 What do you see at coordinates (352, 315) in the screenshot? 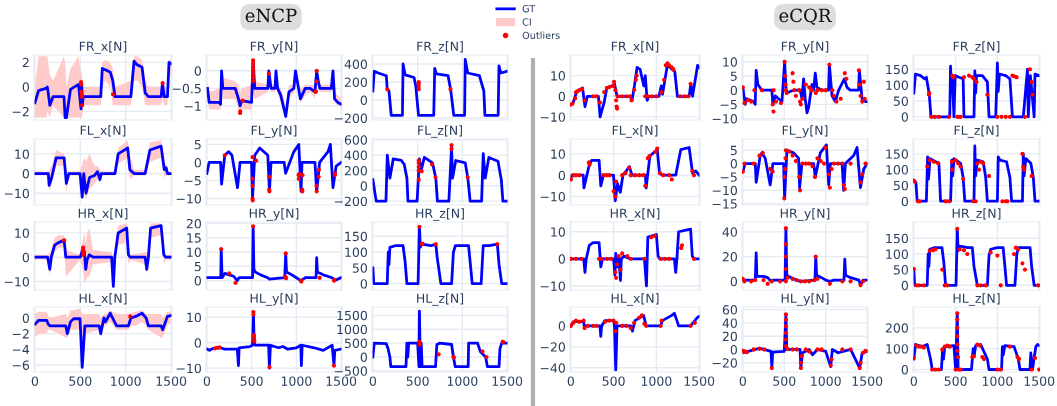
I see `y-tick-label: 1500` at bounding box center [352, 315].